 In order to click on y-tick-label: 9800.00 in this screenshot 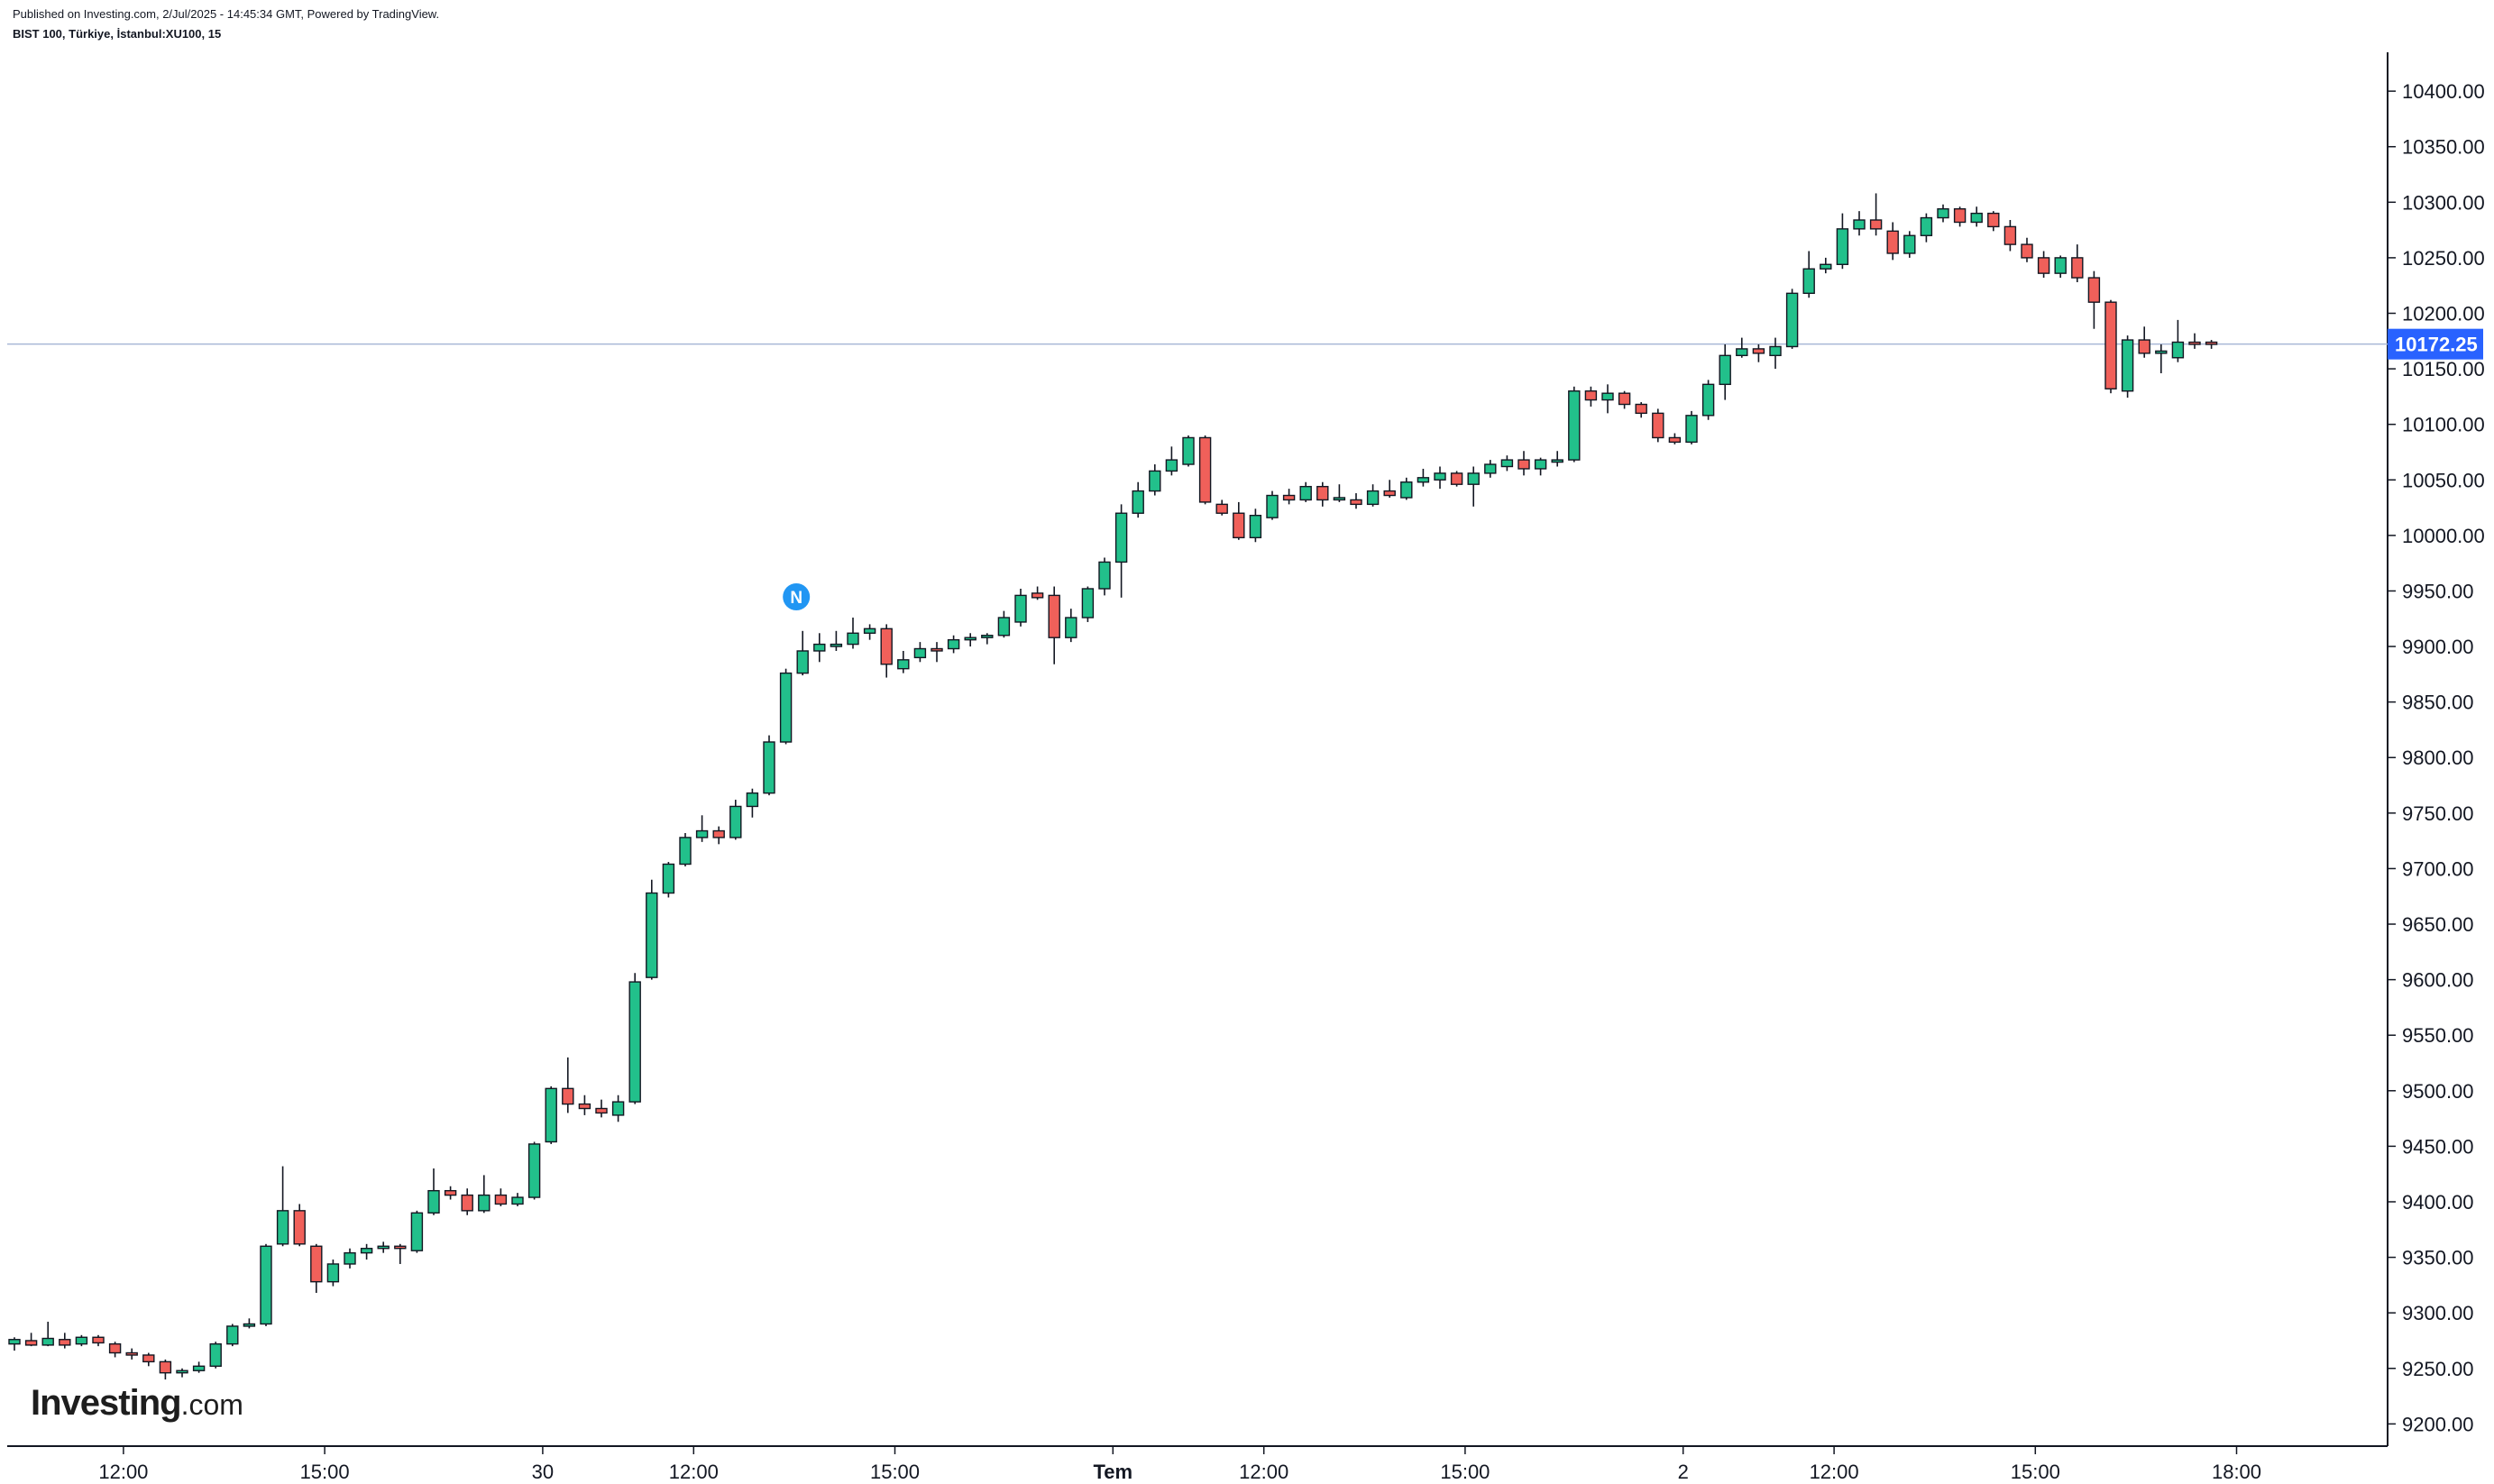, I will do `click(2438, 758)`.